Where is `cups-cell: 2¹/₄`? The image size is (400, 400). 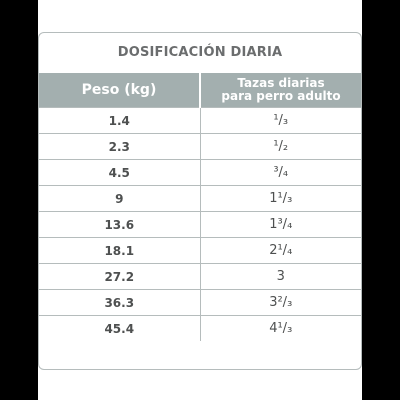 cups-cell: 2¹/₄ is located at coordinates (280, 250).